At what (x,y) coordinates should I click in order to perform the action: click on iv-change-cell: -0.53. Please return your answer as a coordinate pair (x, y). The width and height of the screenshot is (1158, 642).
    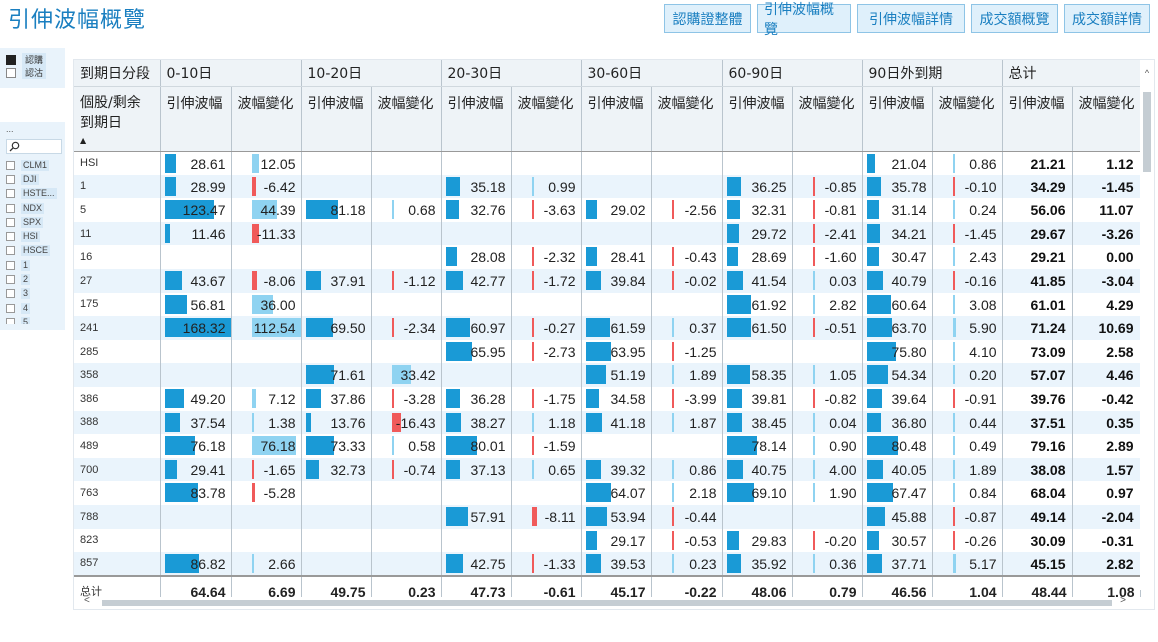
    Looking at the image, I should click on (687, 540).